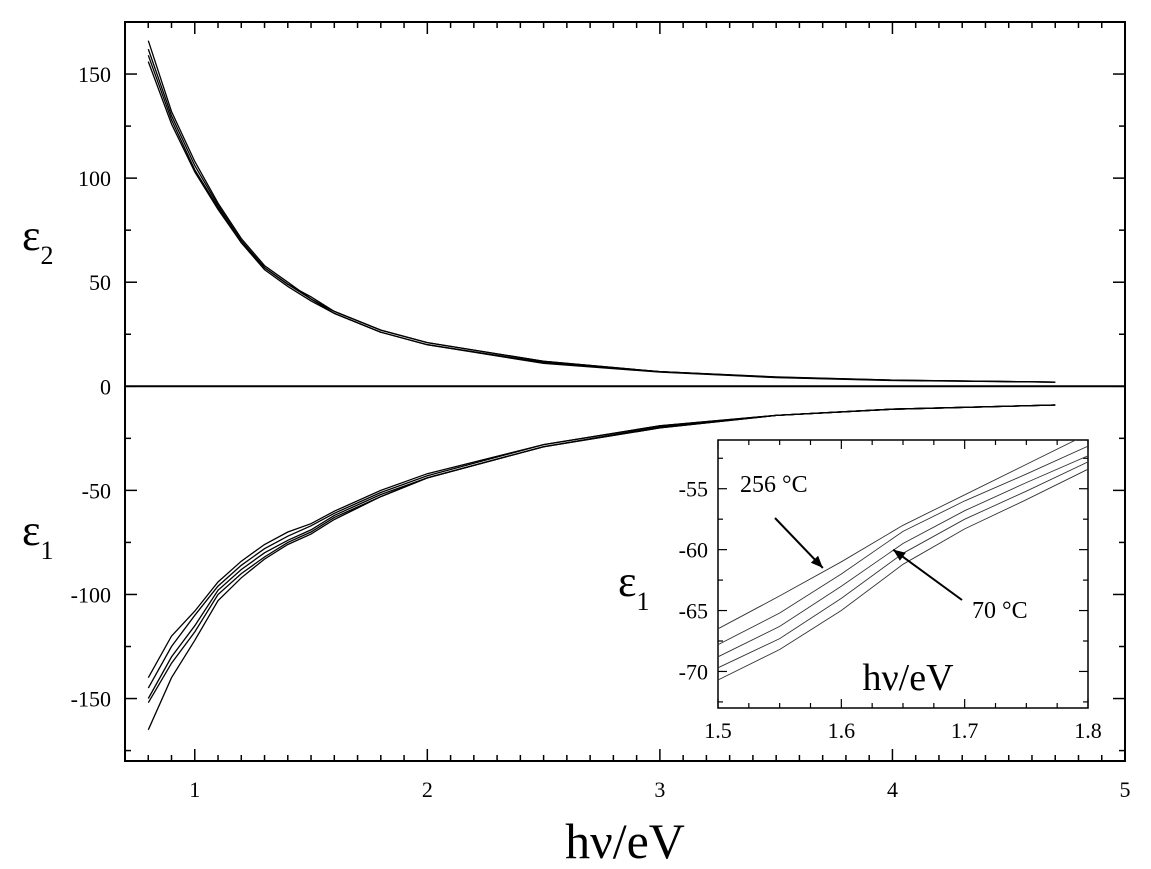 Image resolution: width=1151 pixels, height=869 pixels. What do you see at coordinates (642, 601) in the screenshot?
I see `inset-y-axis-title-sub: 1` at bounding box center [642, 601].